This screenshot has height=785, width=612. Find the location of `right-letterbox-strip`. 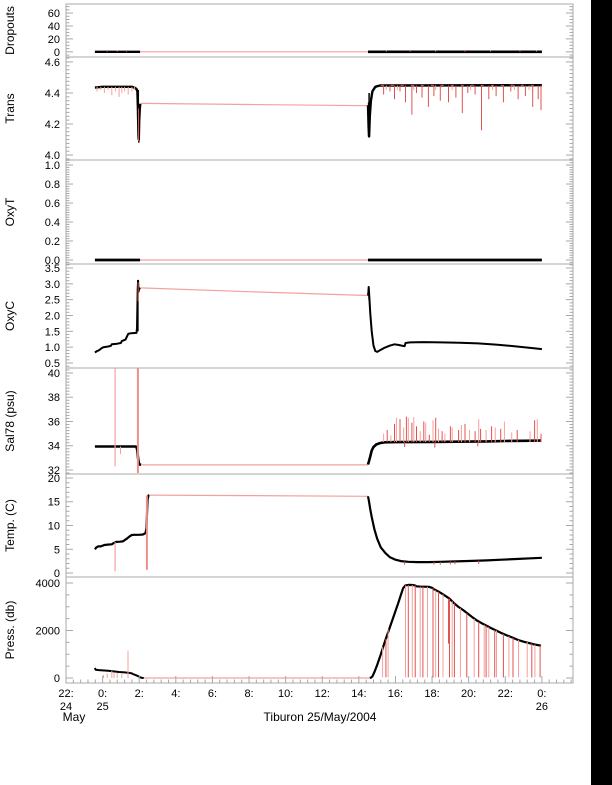

right-letterbox-strip is located at coordinates (601, 392).